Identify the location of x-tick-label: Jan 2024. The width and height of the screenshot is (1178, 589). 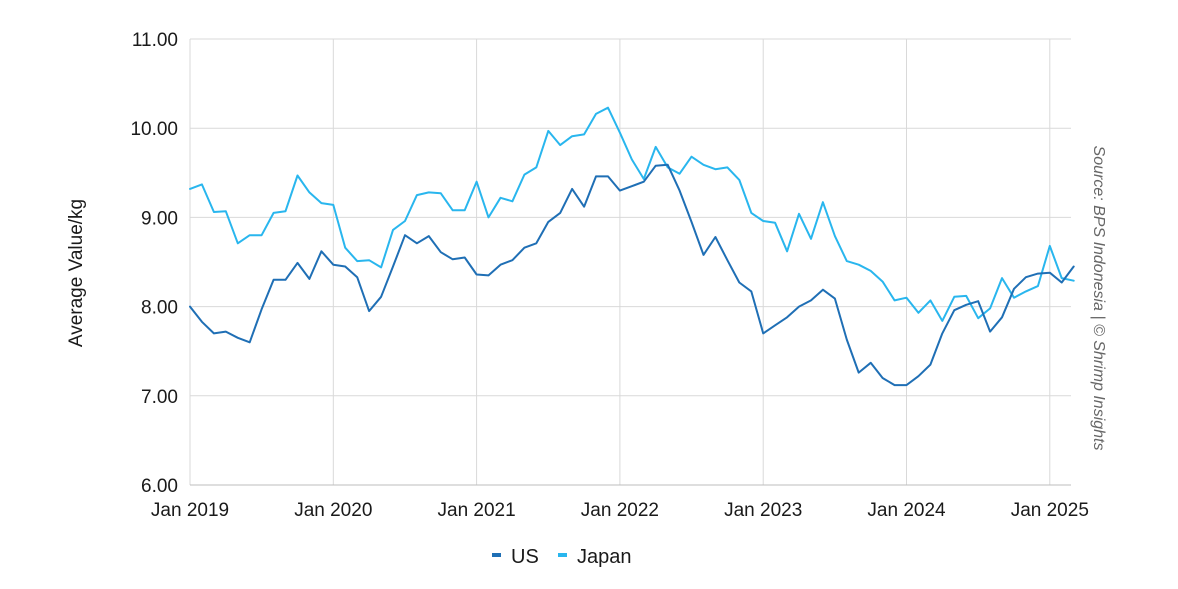
(906, 510).